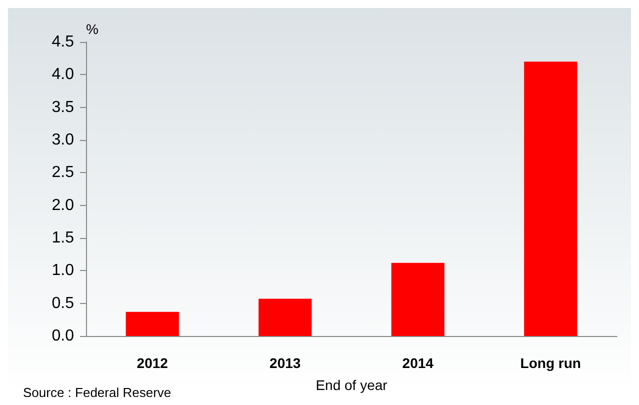 The width and height of the screenshot is (639, 405). What do you see at coordinates (63, 75) in the screenshot?
I see `y-tick-label: 4.0` at bounding box center [63, 75].